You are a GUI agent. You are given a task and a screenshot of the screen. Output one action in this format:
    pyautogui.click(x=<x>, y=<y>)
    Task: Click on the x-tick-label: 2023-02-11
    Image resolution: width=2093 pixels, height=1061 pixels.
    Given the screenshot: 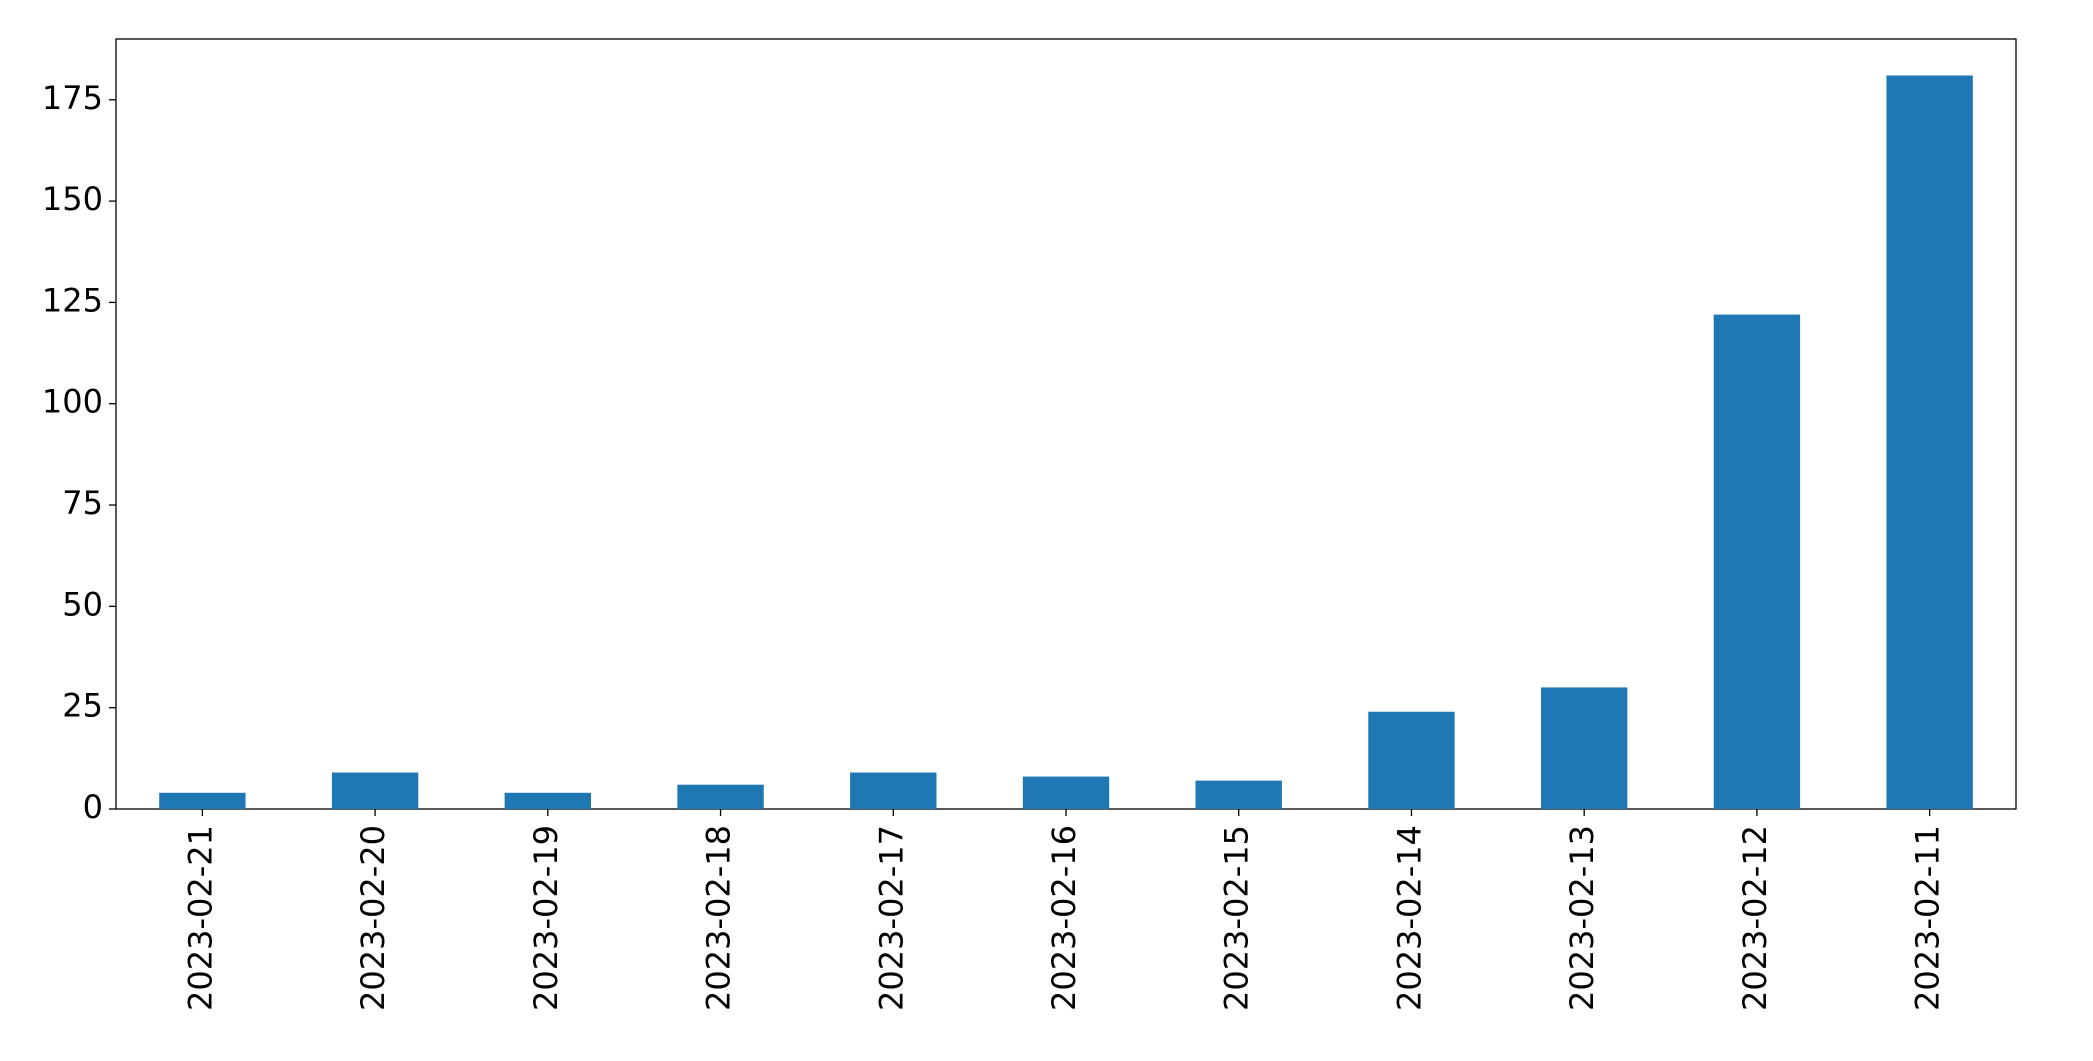 What is the action you would take?
    pyautogui.click(x=1928, y=918)
    